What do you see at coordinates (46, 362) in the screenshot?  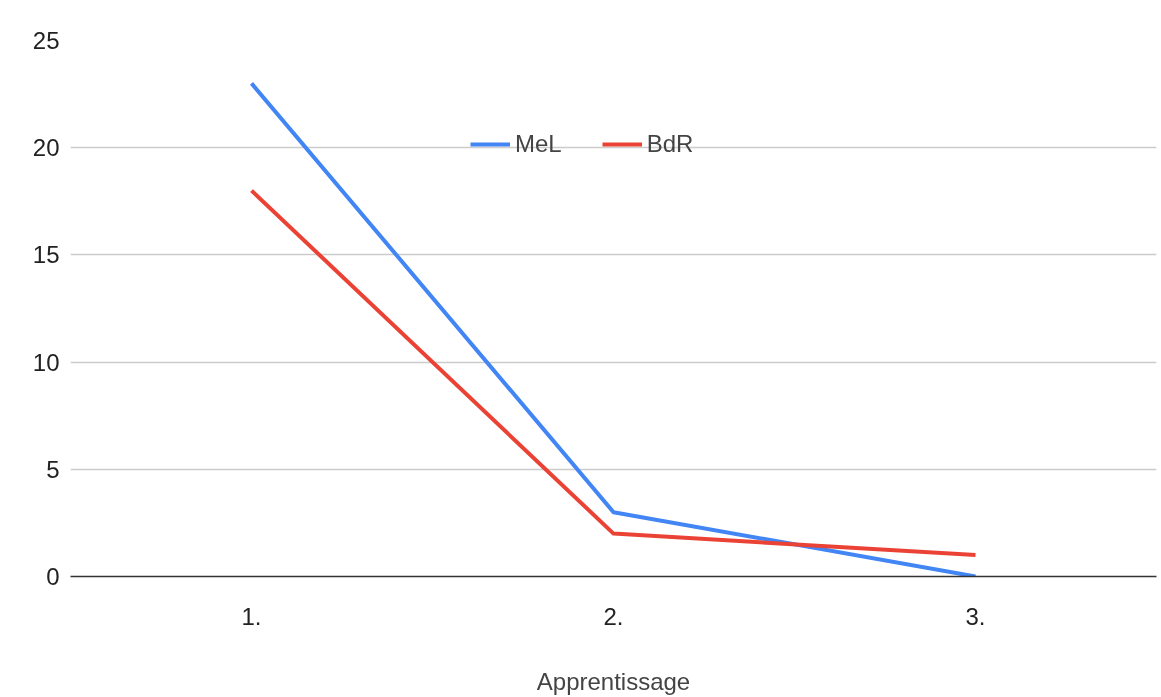 I see `y-tick-label: 10` at bounding box center [46, 362].